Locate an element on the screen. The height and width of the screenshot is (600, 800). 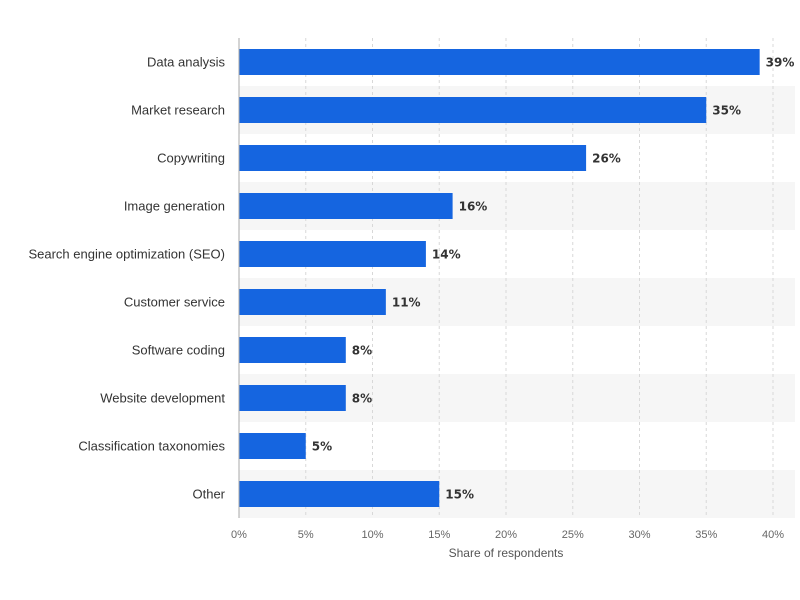
x-axis-title: Share of respondents is located at coordinates (506, 553).